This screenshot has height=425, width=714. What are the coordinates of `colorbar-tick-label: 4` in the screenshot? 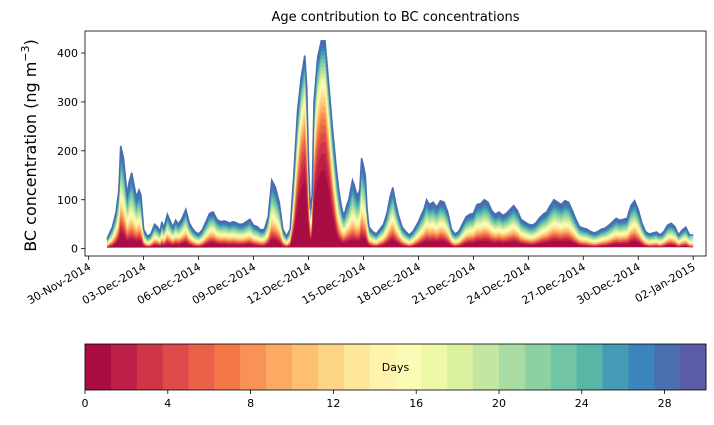 It's located at (167, 403).